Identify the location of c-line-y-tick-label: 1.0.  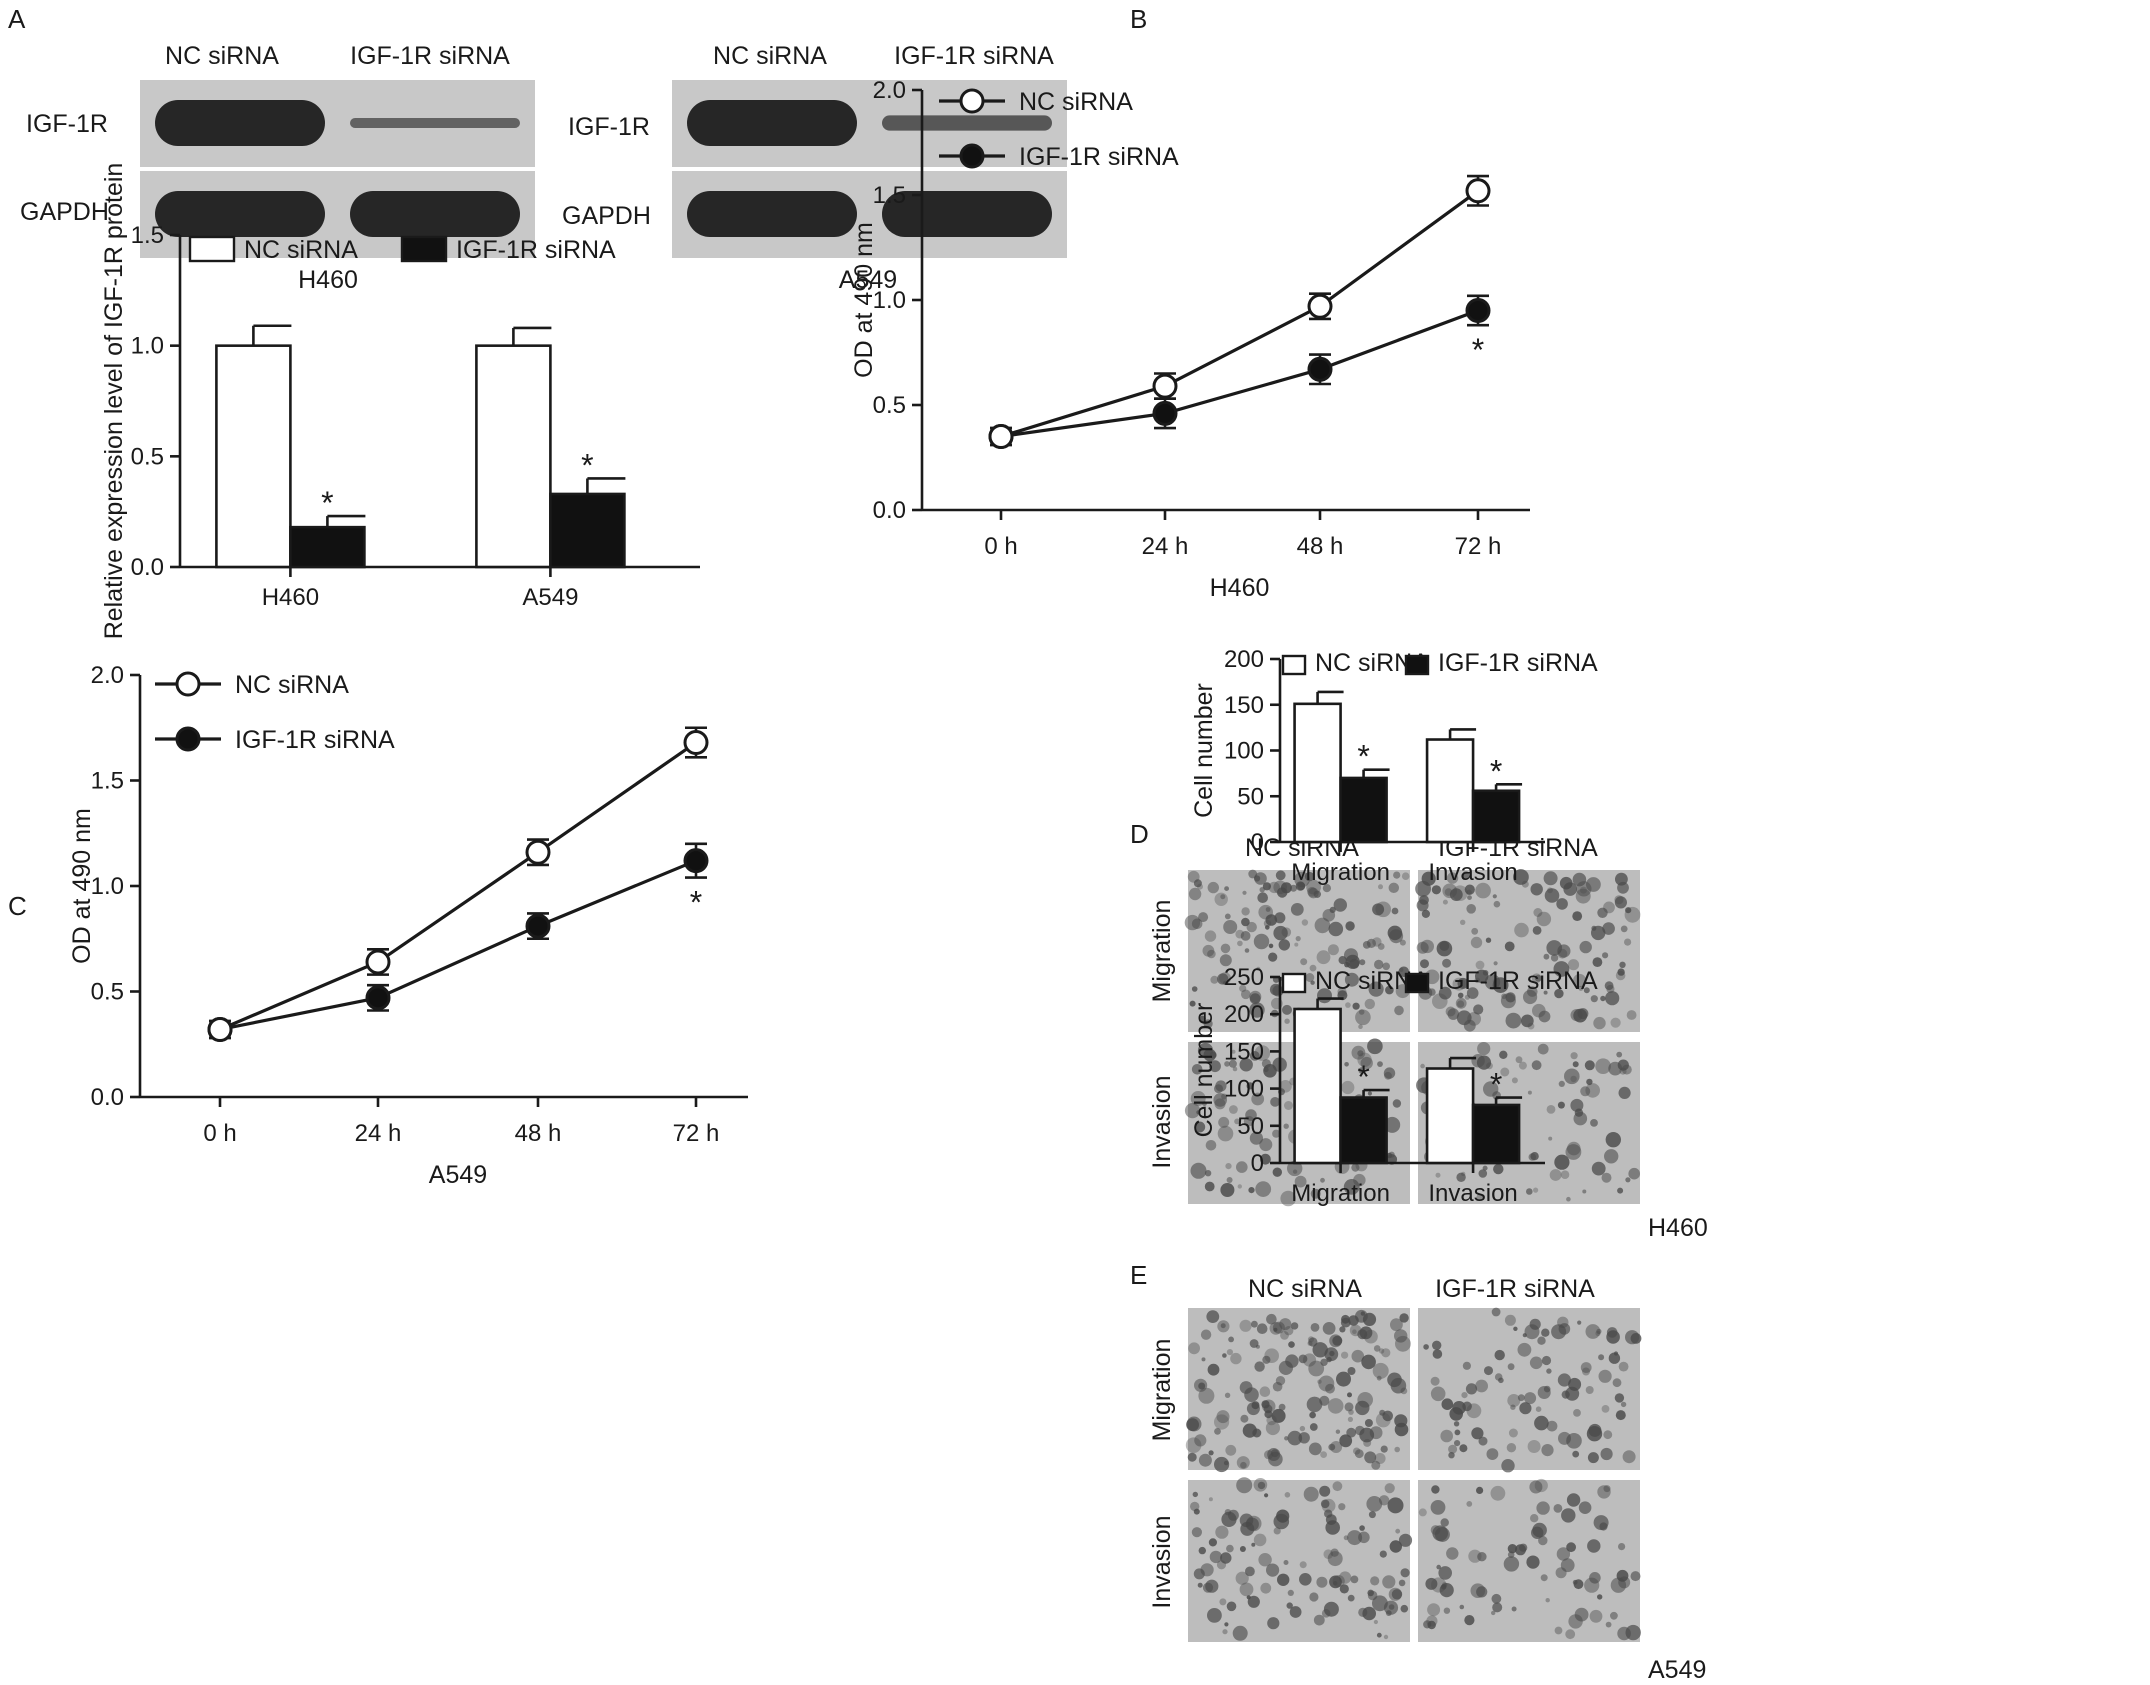
(107, 886).